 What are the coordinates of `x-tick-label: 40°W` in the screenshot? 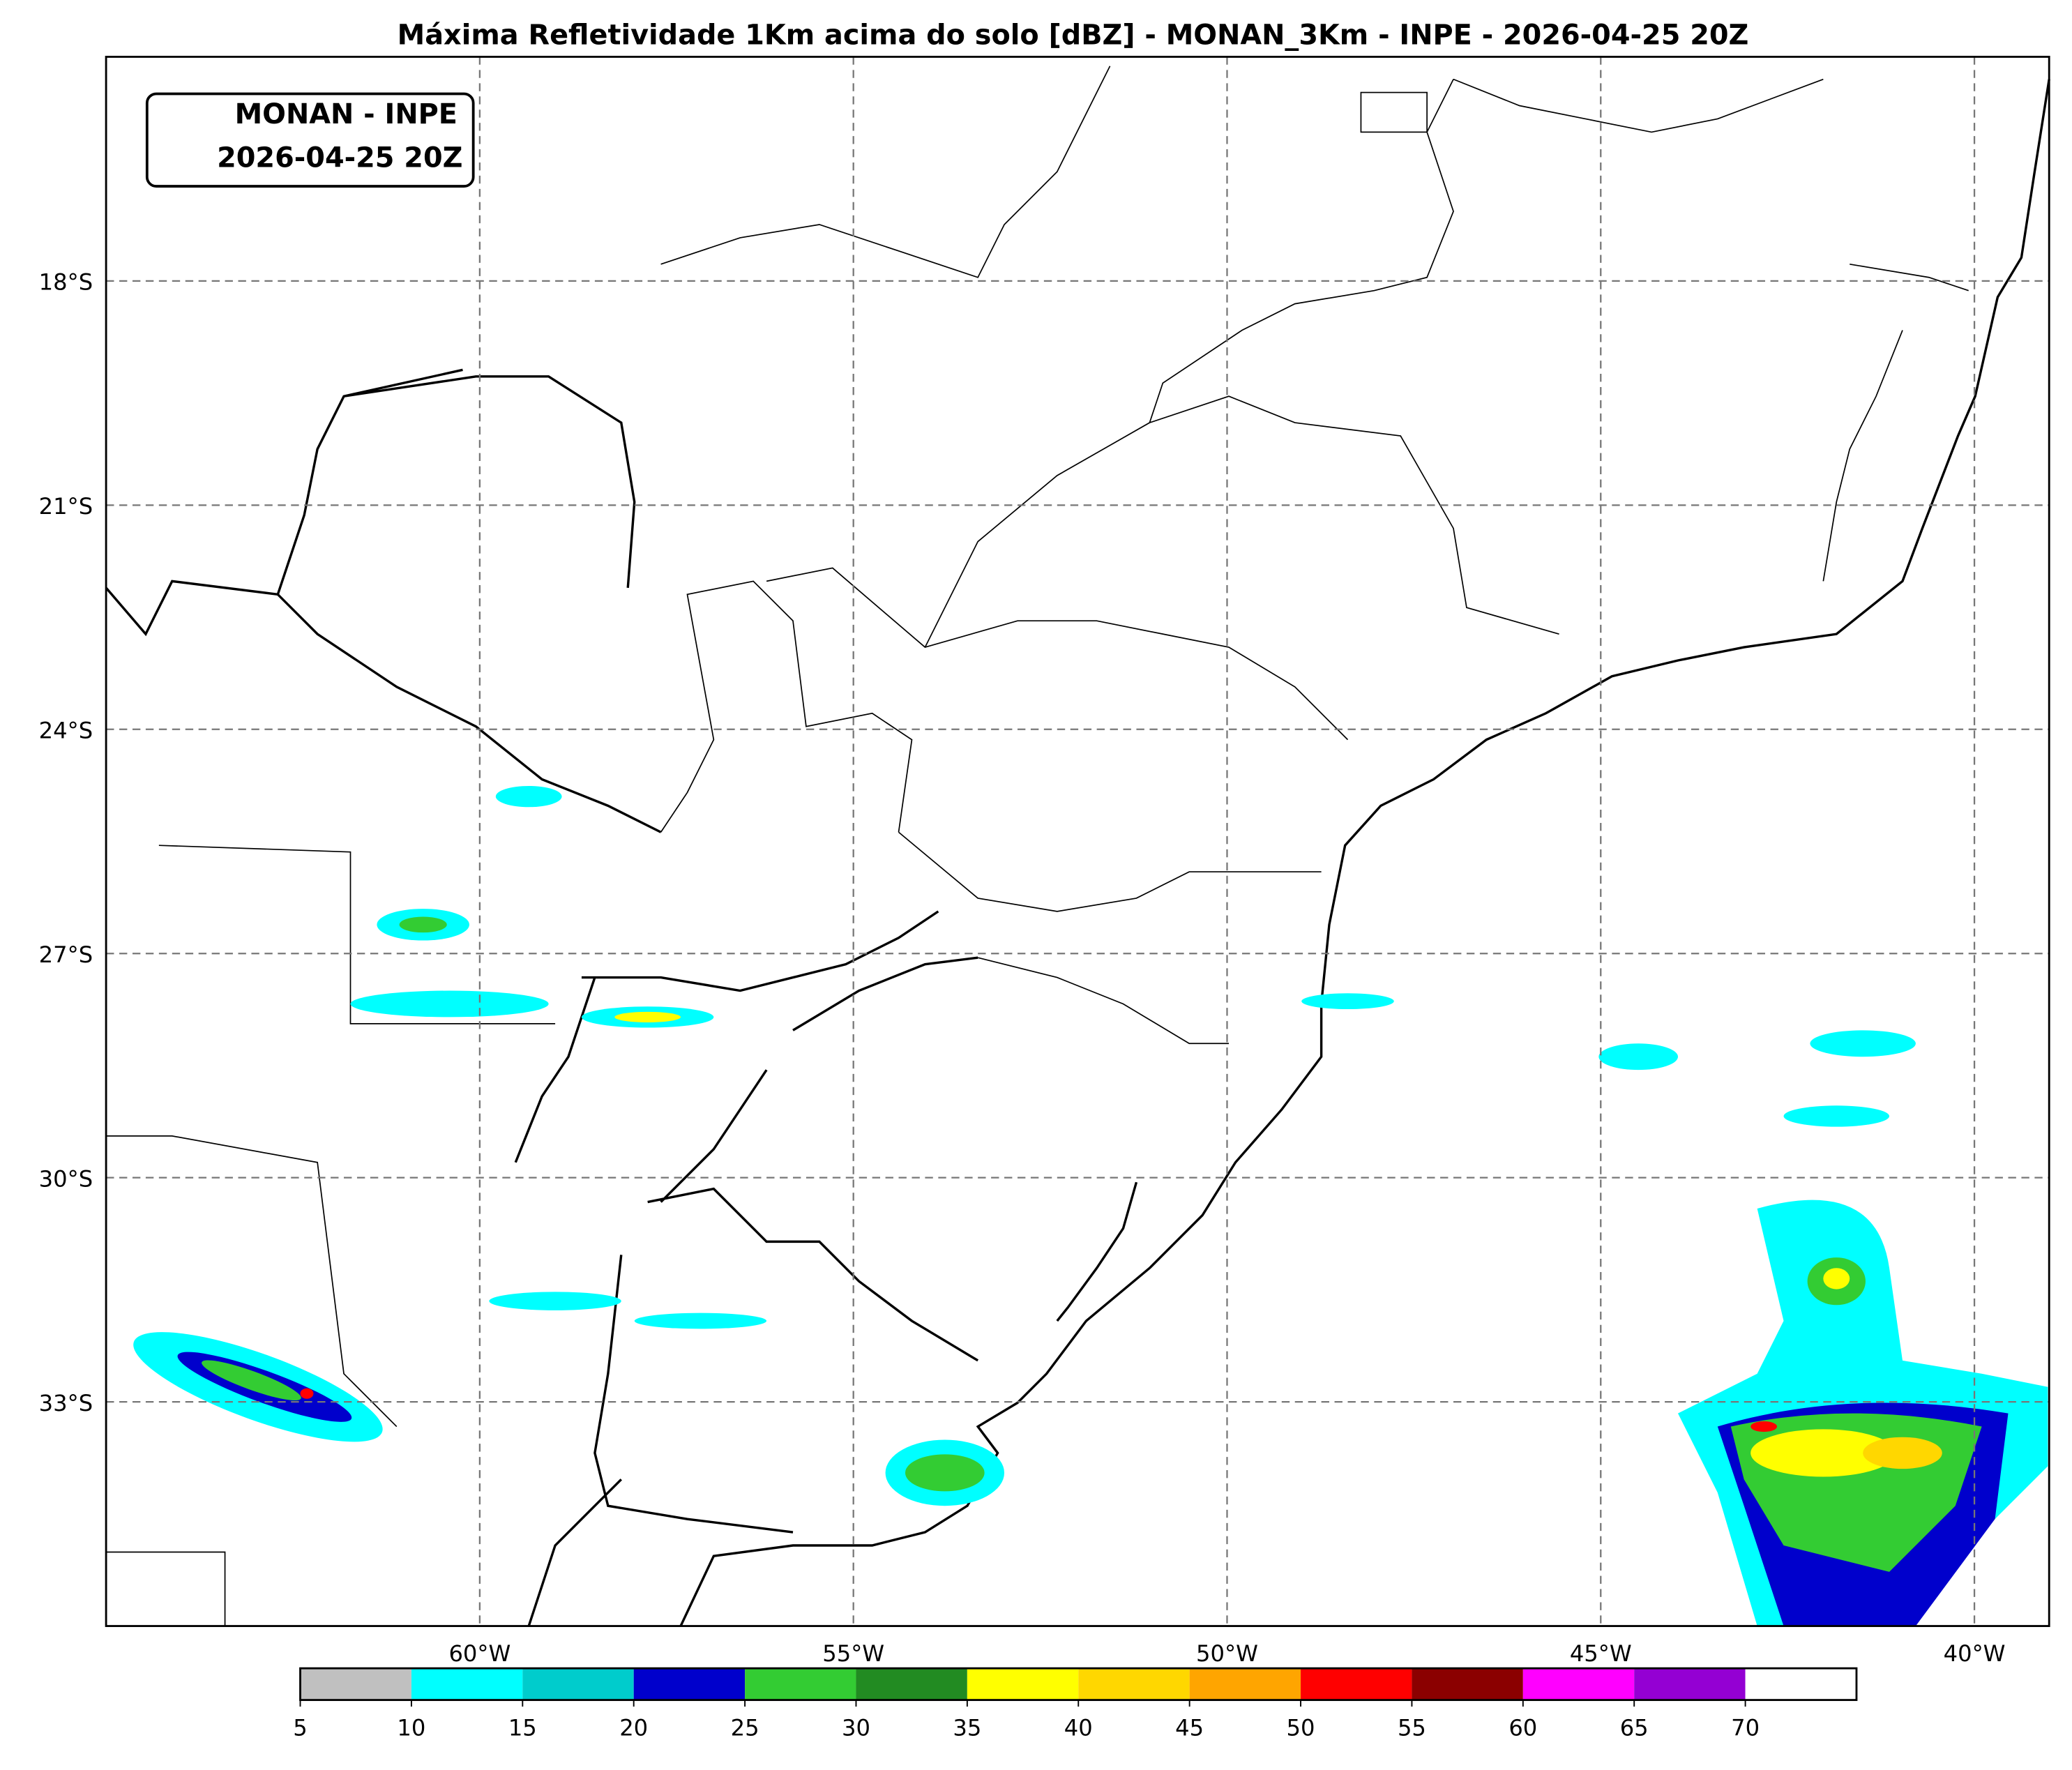 It's located at (1975, 1654).